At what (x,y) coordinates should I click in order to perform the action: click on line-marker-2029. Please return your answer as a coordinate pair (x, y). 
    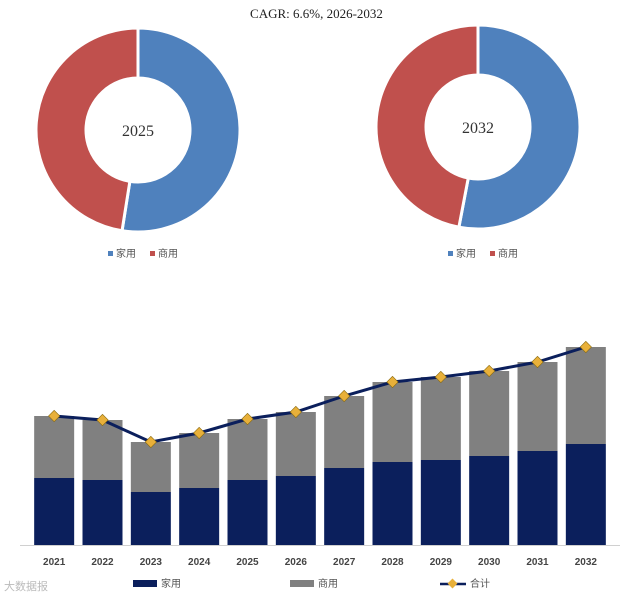
    Looking at the image, I should click on (440, 377).